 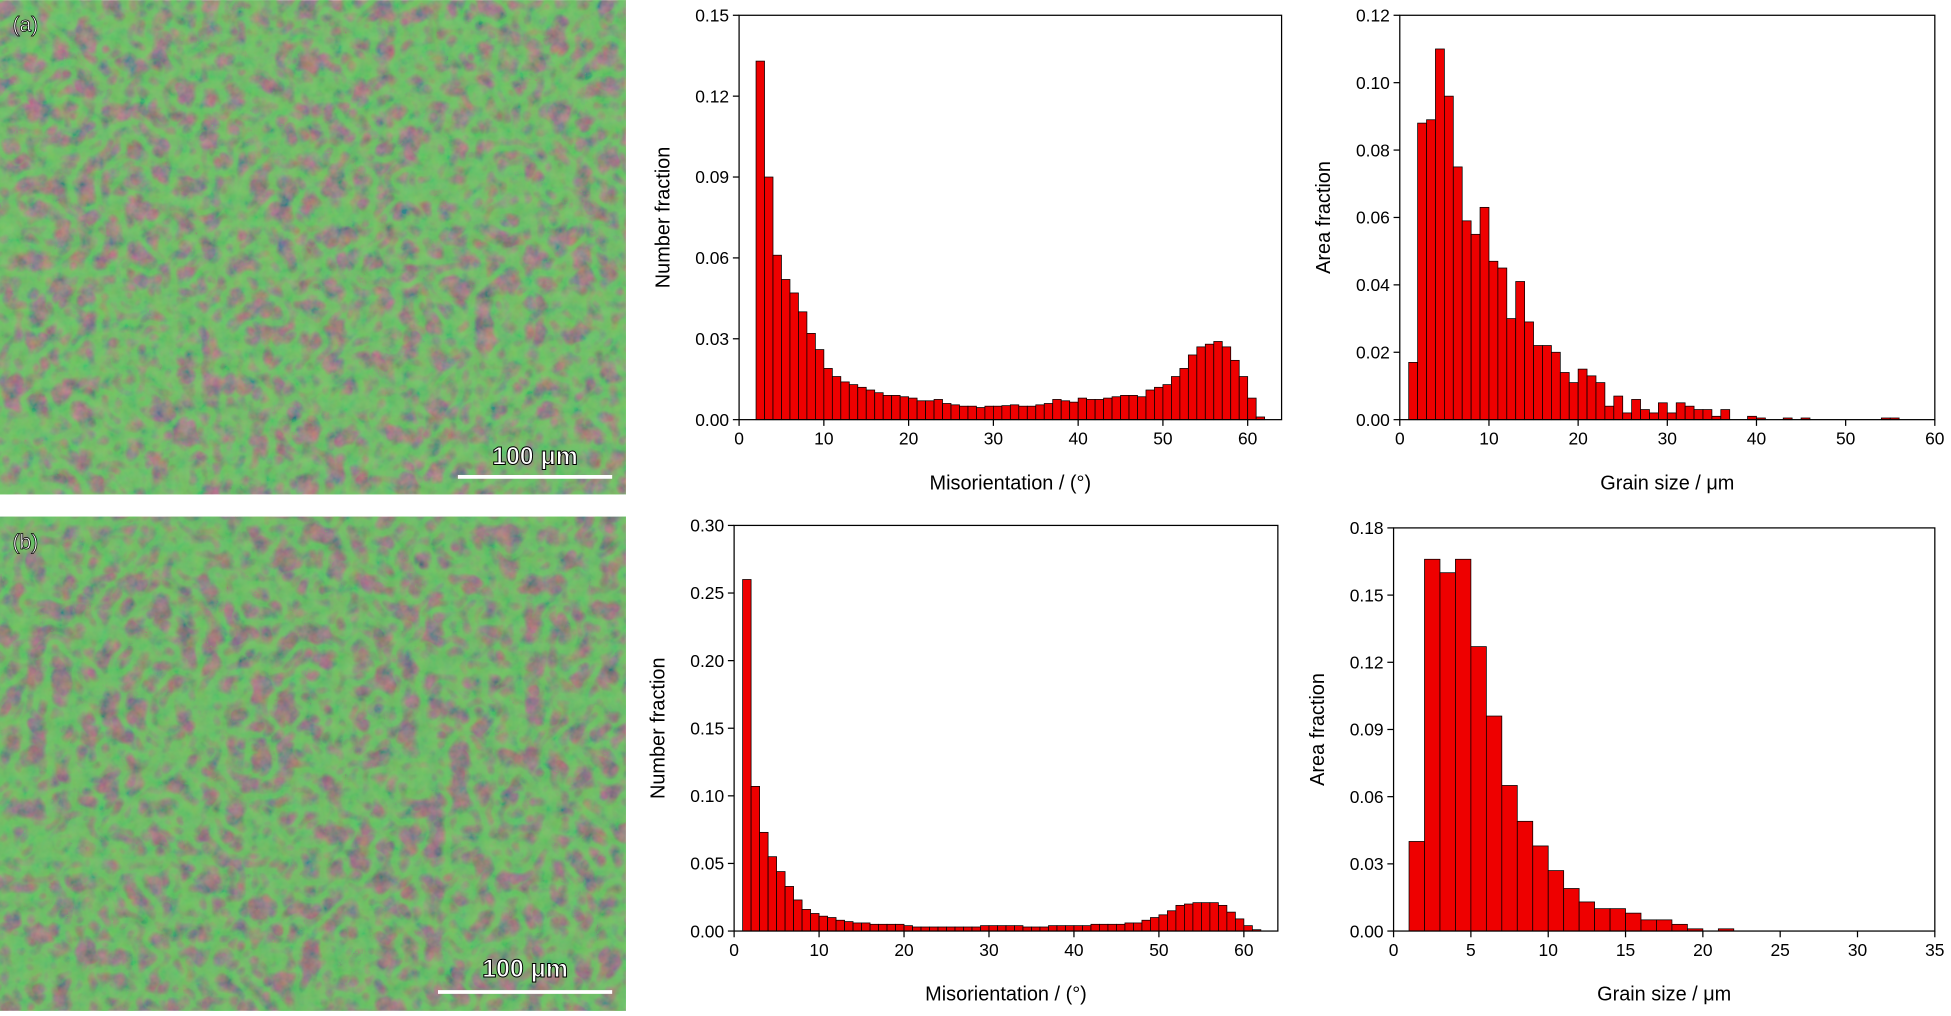 I want to click on y-axis-label: Area fraction, so click(x=1324, y=217).